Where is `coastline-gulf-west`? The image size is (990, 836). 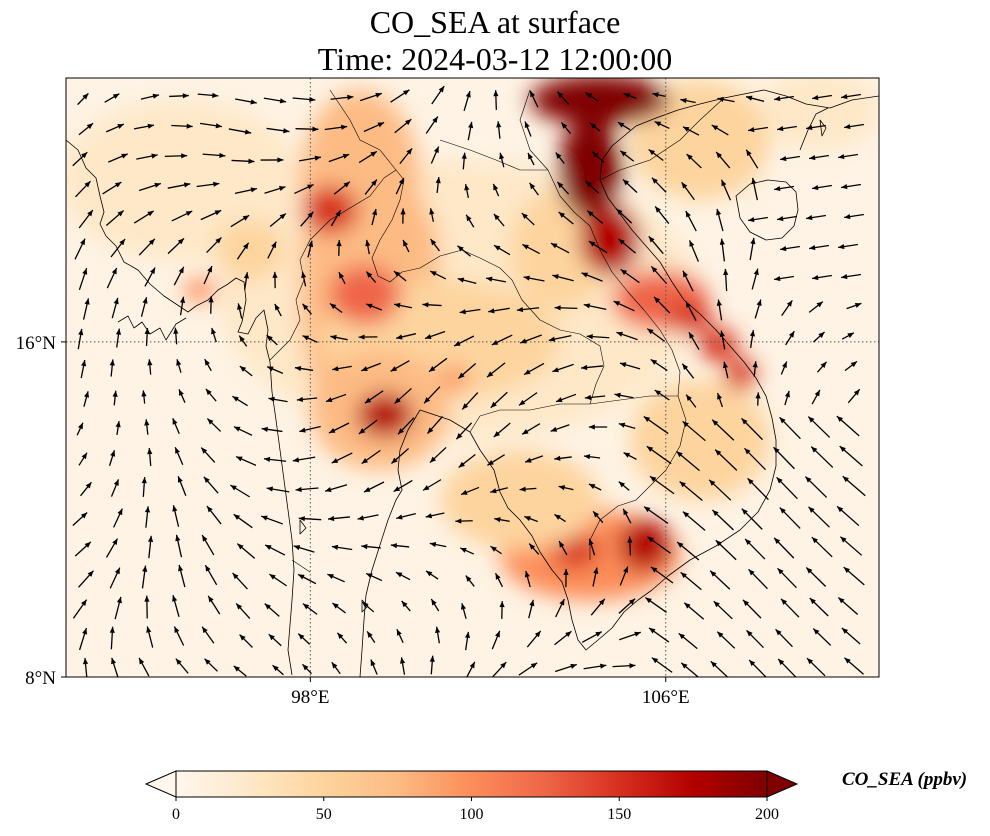
coastline-gulf-west is located at coordinates (390, 543).